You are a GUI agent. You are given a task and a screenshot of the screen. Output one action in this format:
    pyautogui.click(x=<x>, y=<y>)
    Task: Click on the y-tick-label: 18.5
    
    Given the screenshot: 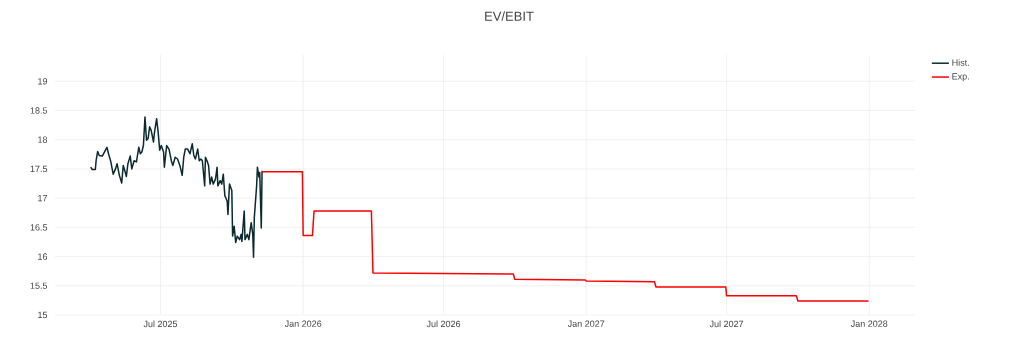 What is the action you would take?
    pyautogui.click(x=39, y=110)
    